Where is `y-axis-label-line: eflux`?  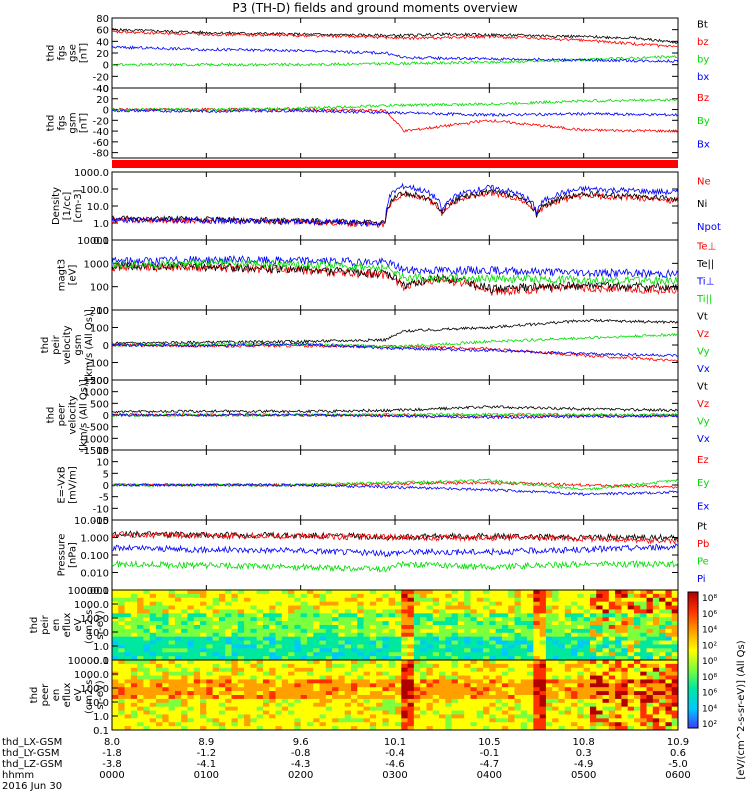
y-axis-label-line: eflux is located at coordinates (67, 695).